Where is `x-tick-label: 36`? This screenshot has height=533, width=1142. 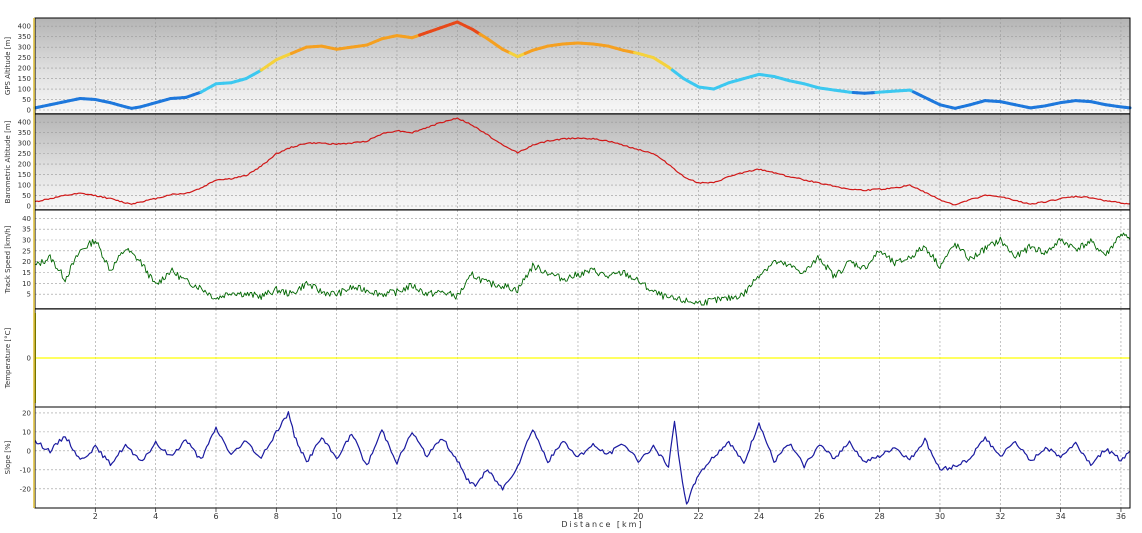
x-tick-label: 36 is located at coordinates (1121, 516).